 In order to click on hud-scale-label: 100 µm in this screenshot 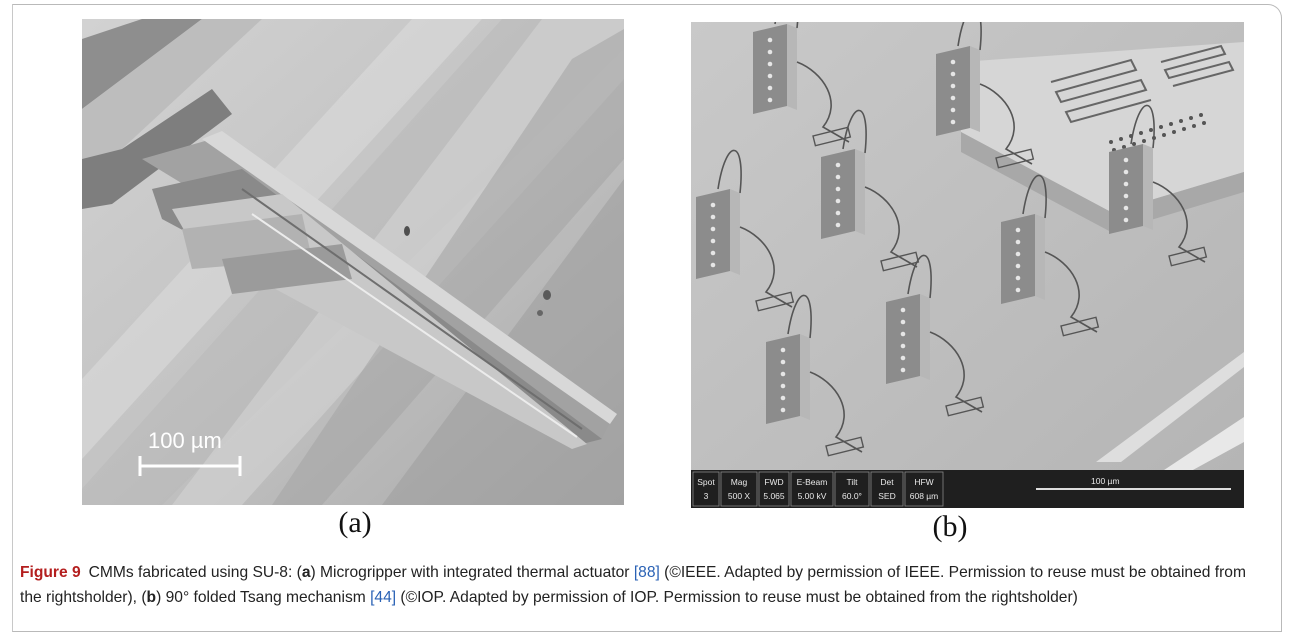, I will do `click(1105, 481)`.